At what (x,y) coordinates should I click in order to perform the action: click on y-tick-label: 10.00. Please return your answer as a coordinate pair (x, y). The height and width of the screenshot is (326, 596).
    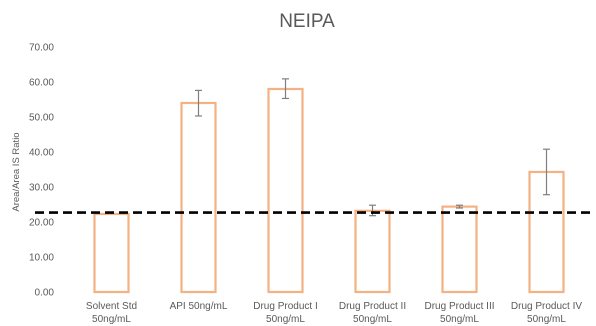
    Looking at the image, I should click on (41, 258).